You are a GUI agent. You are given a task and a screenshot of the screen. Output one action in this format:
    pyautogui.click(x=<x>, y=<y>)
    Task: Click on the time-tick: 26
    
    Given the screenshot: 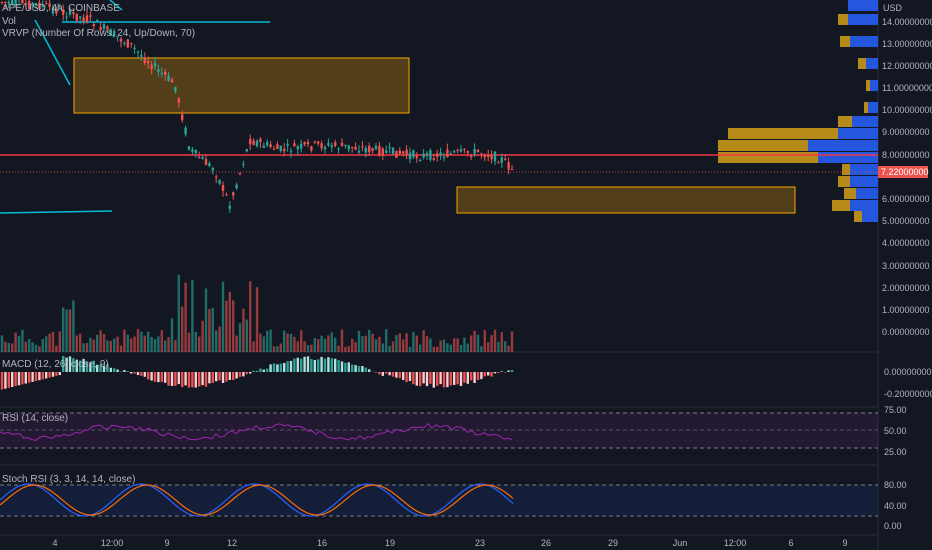 What is the action you would take?
    pyautogui.click(x=546, y=543)
    